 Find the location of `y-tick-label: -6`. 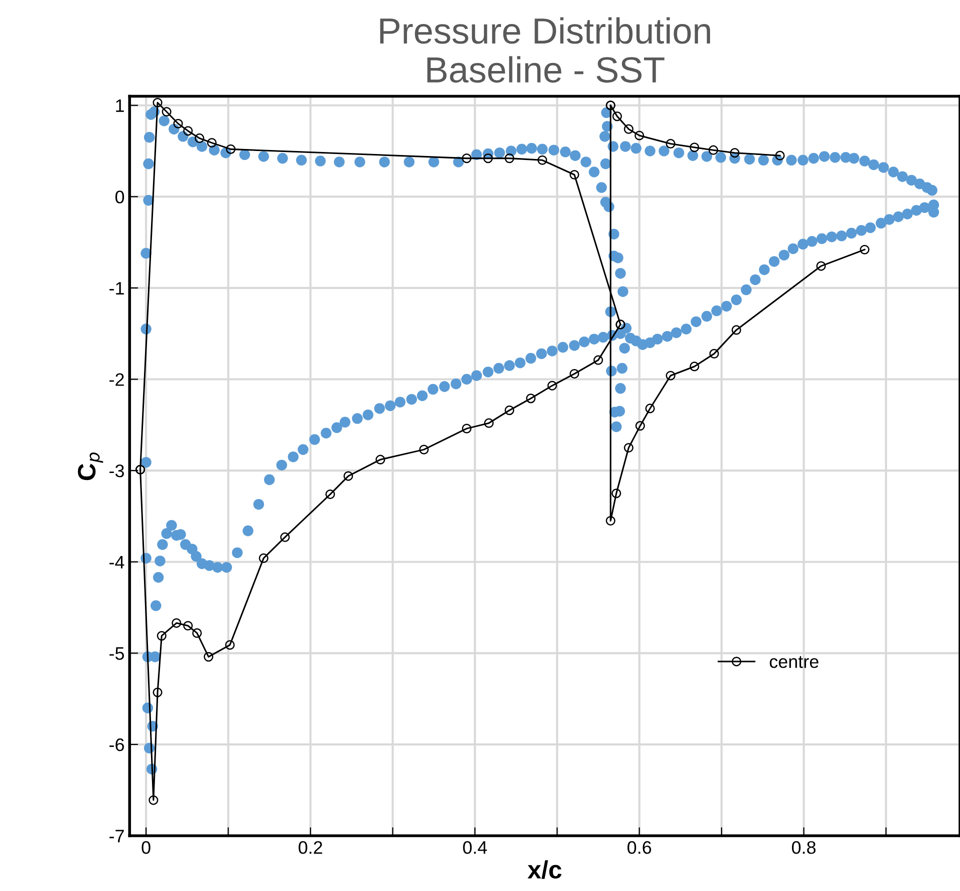

y-tick-label: -6 is located at coordinates (116, 745).